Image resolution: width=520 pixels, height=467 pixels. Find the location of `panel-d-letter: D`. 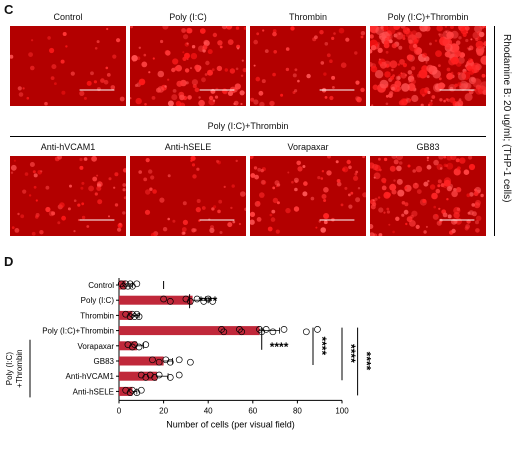

panel-d-letter: D is located at coordinates (9, 261).